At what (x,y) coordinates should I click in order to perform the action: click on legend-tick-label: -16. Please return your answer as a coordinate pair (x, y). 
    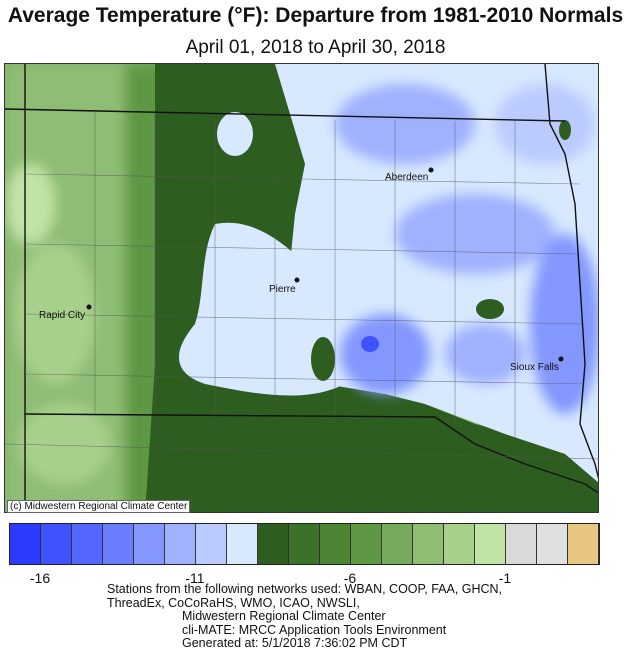
    Looking at the image, I should click on (40, 578).